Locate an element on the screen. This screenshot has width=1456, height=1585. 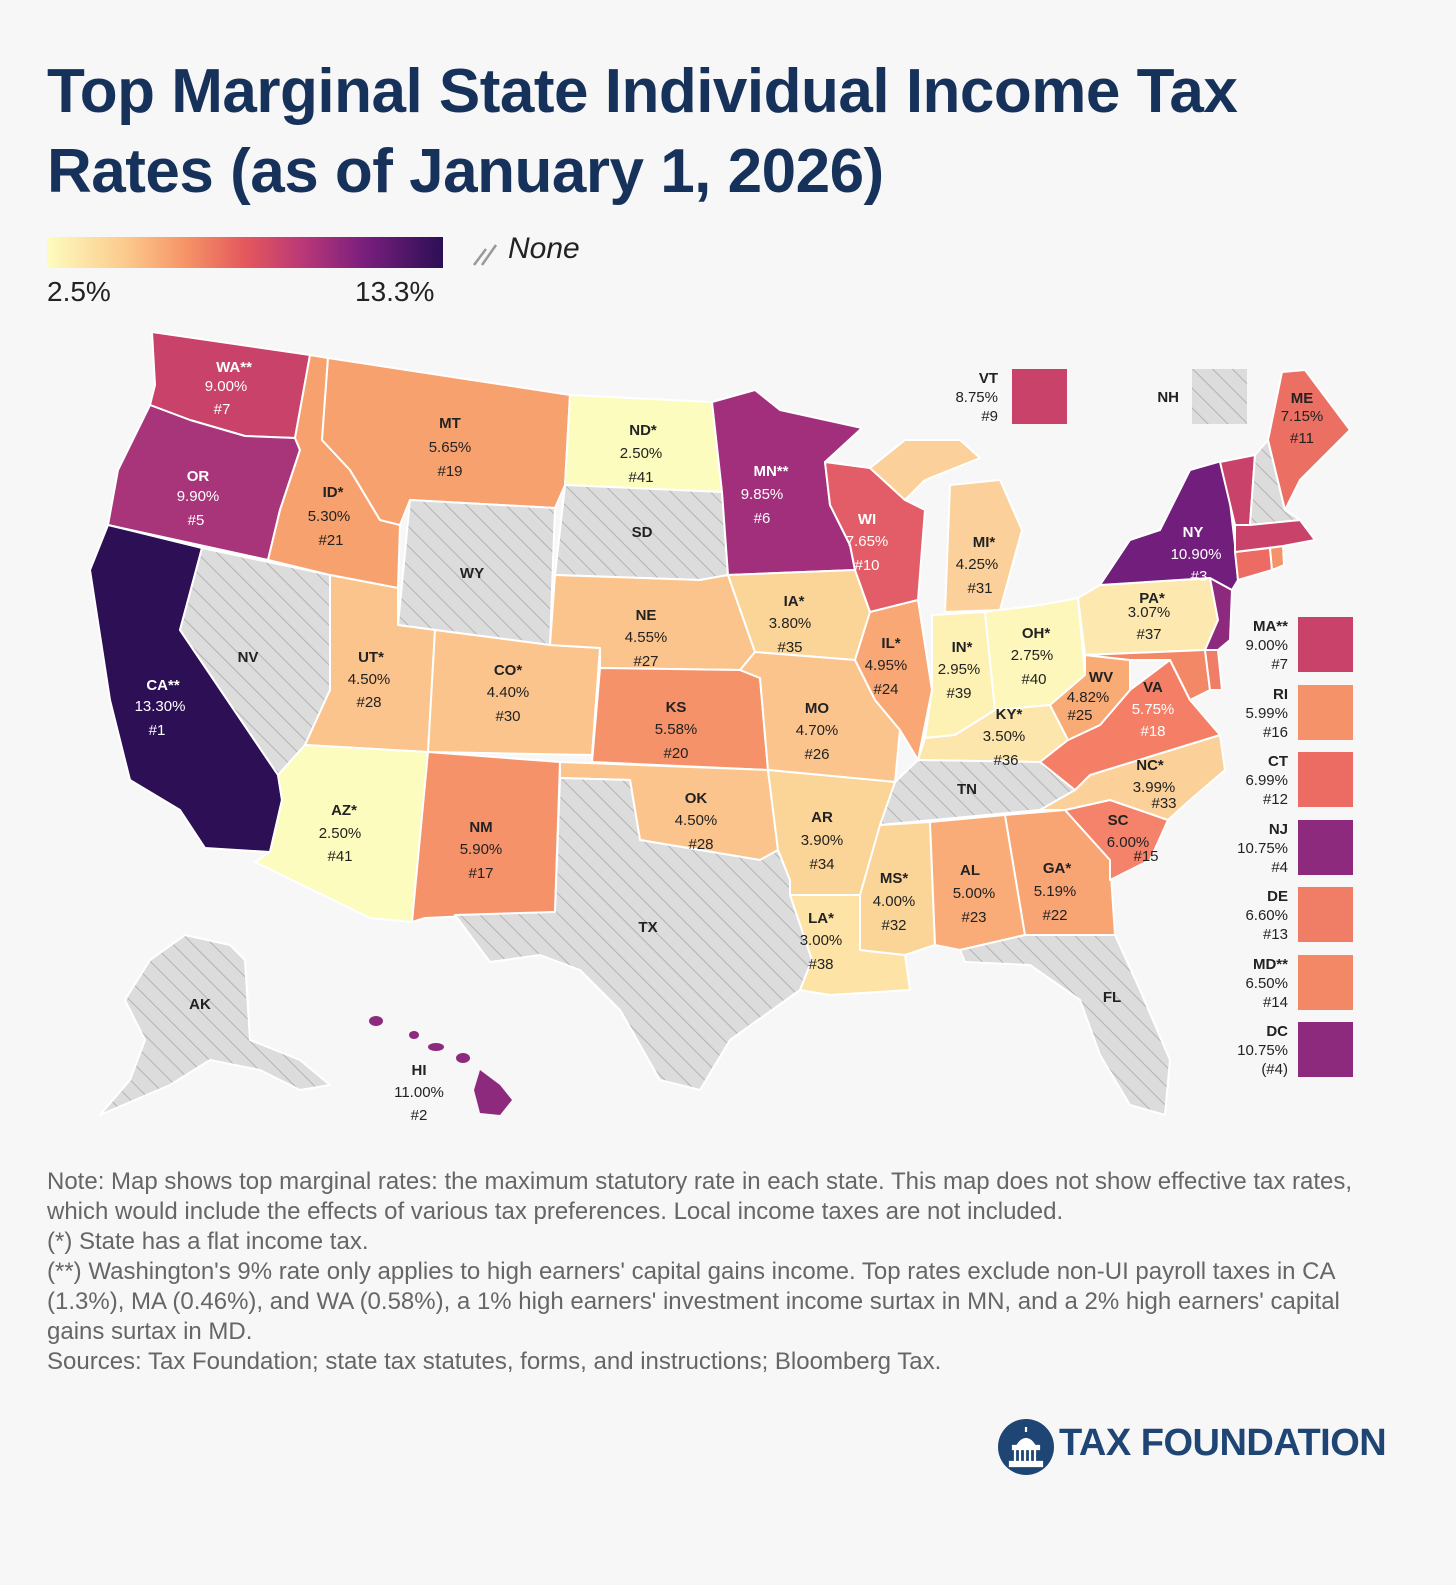
label-me: ME 7.15% #11 is located at coordinates (1302, 418).